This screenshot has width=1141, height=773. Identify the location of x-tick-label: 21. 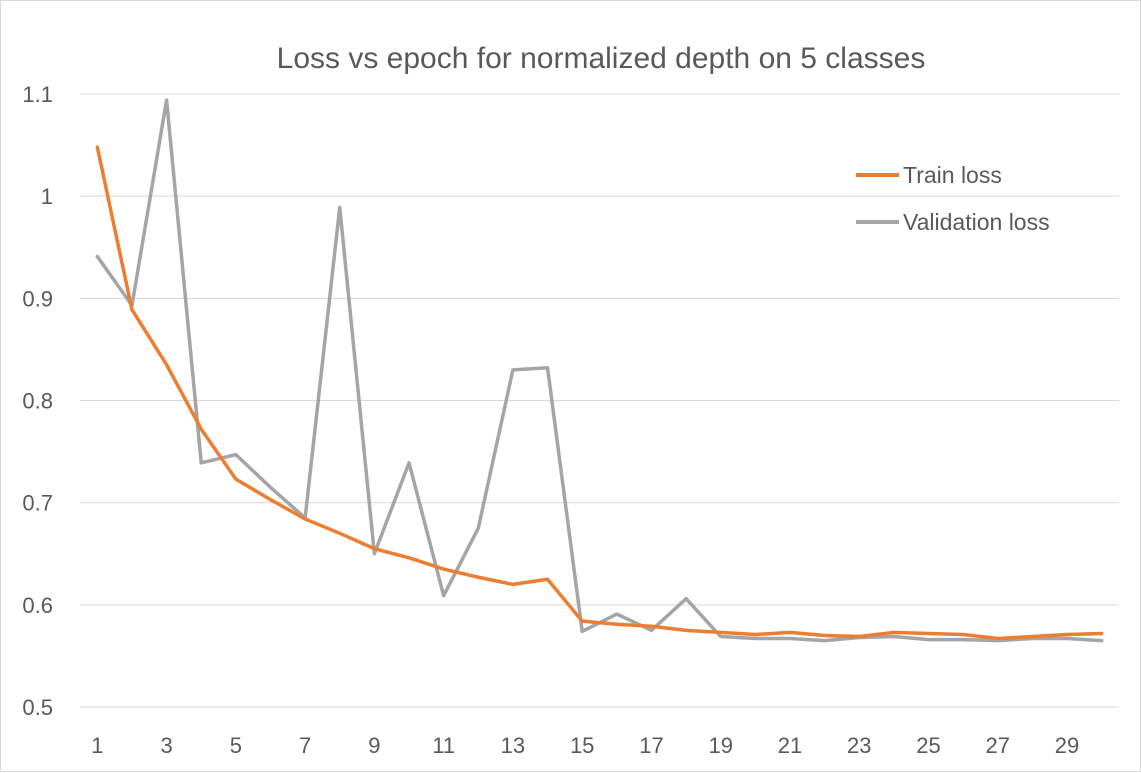
(790, 745).